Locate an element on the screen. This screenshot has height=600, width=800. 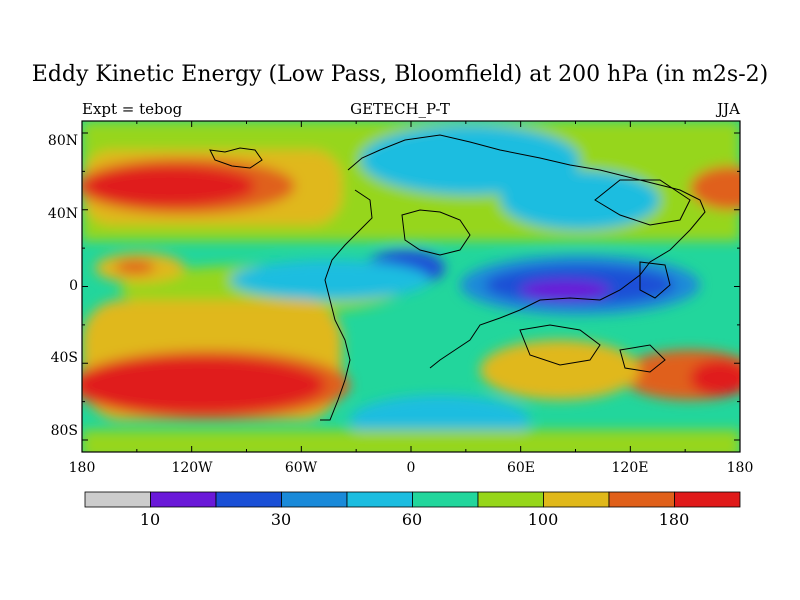
colorbar-label: 10 is located at coordinates (150, 519).